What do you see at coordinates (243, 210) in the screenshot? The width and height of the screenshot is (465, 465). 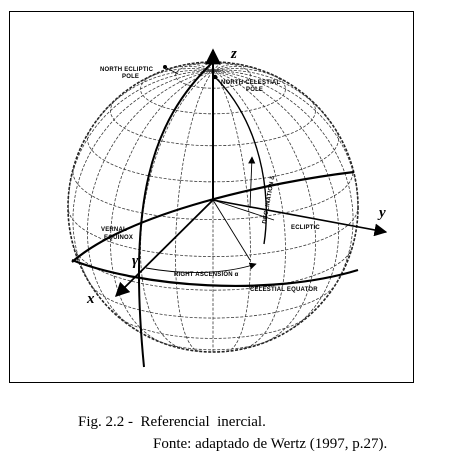 I see `star-radius-line` at bounding box center [243, 210].